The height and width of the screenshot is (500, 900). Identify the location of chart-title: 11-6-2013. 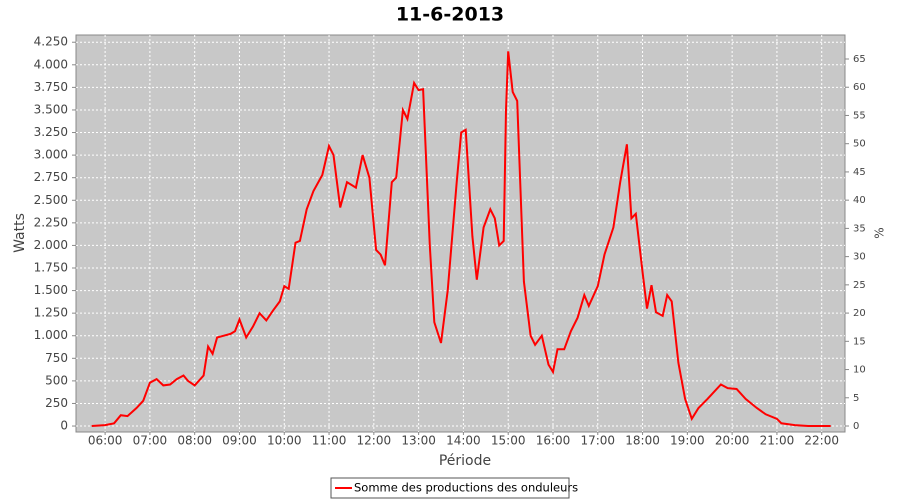
(450, 15).